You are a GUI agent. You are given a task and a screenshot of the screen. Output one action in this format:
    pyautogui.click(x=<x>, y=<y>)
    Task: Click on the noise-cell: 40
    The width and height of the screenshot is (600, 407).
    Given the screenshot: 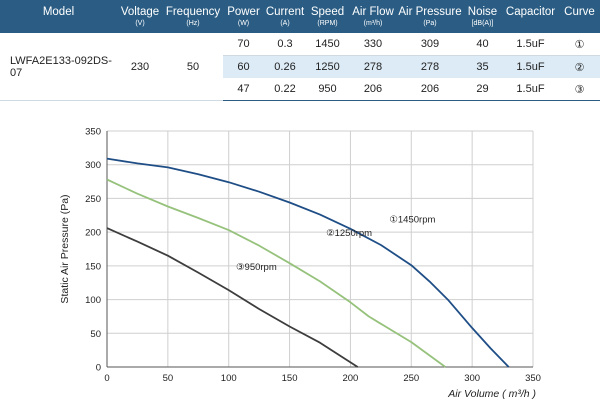 What is the action you would take?
    pyautogui.click(x=482, y=44)
    